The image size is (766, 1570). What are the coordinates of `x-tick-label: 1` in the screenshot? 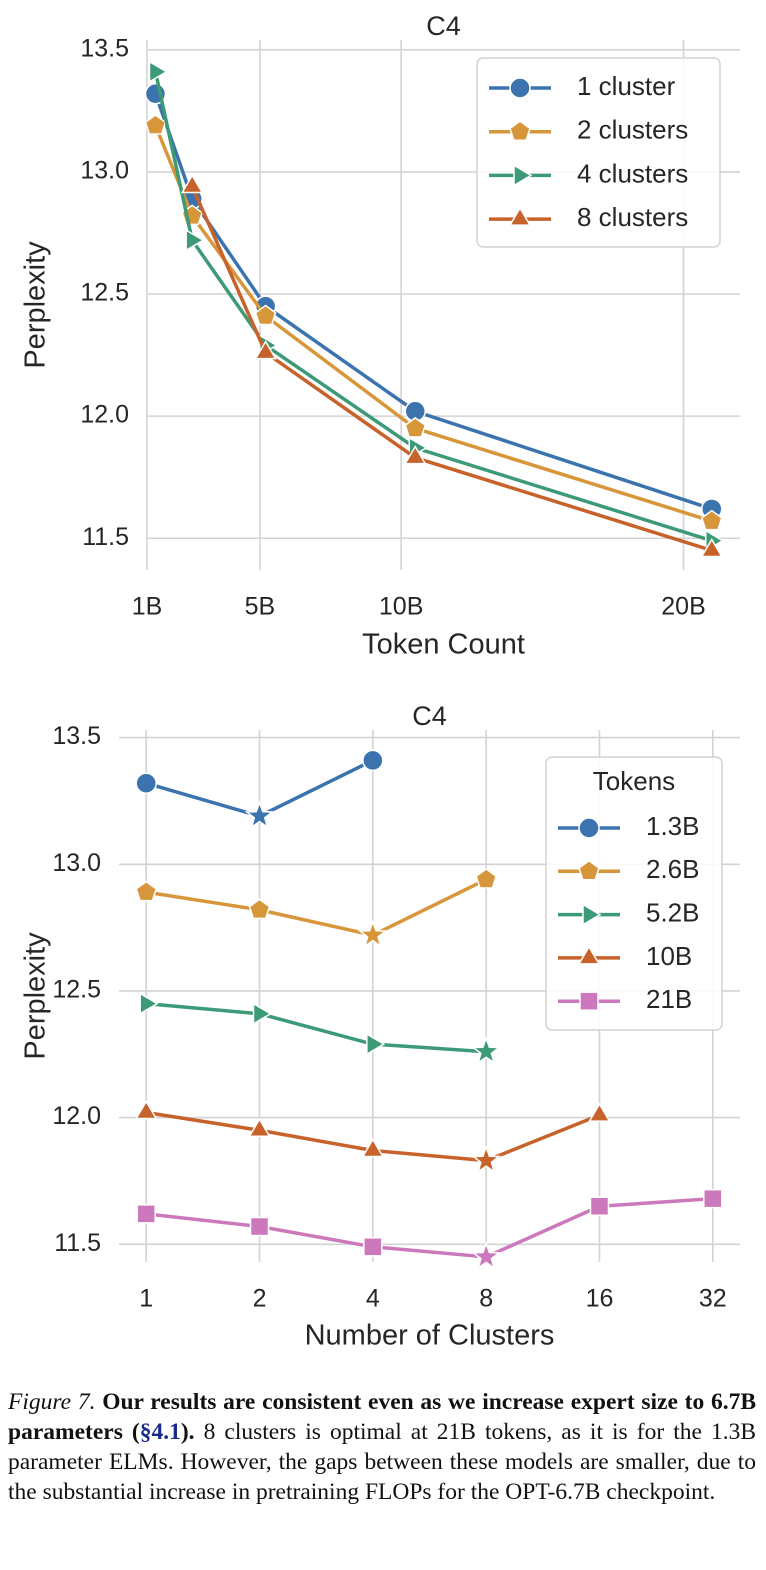 It's located at (146, 1299).